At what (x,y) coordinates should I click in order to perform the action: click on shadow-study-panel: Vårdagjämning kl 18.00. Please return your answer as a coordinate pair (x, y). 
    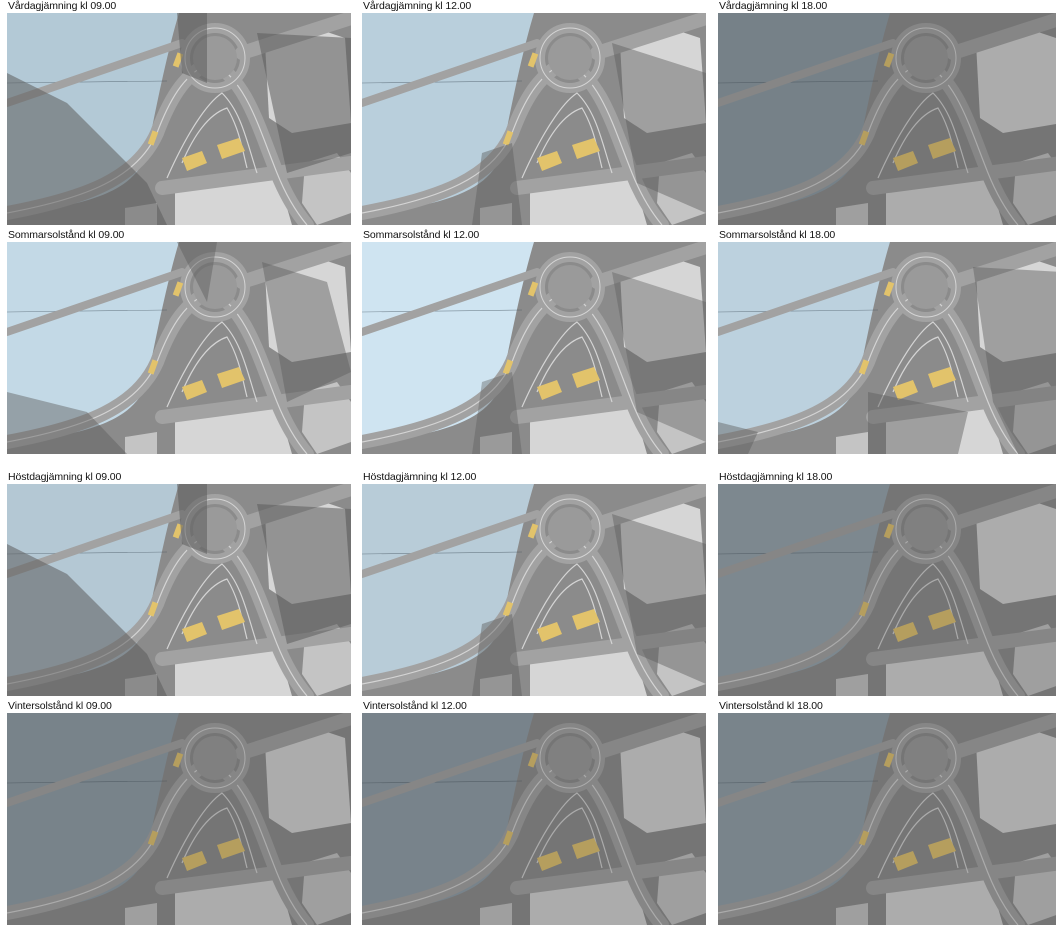
    Looking at the image, I should click on (887, 112).